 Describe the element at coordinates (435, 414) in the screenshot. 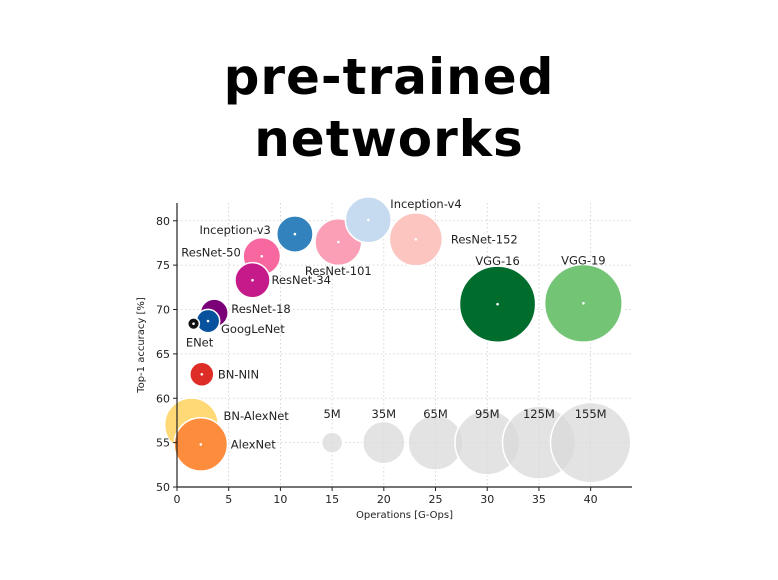

I see `size-legend-label: 65M` at that location.